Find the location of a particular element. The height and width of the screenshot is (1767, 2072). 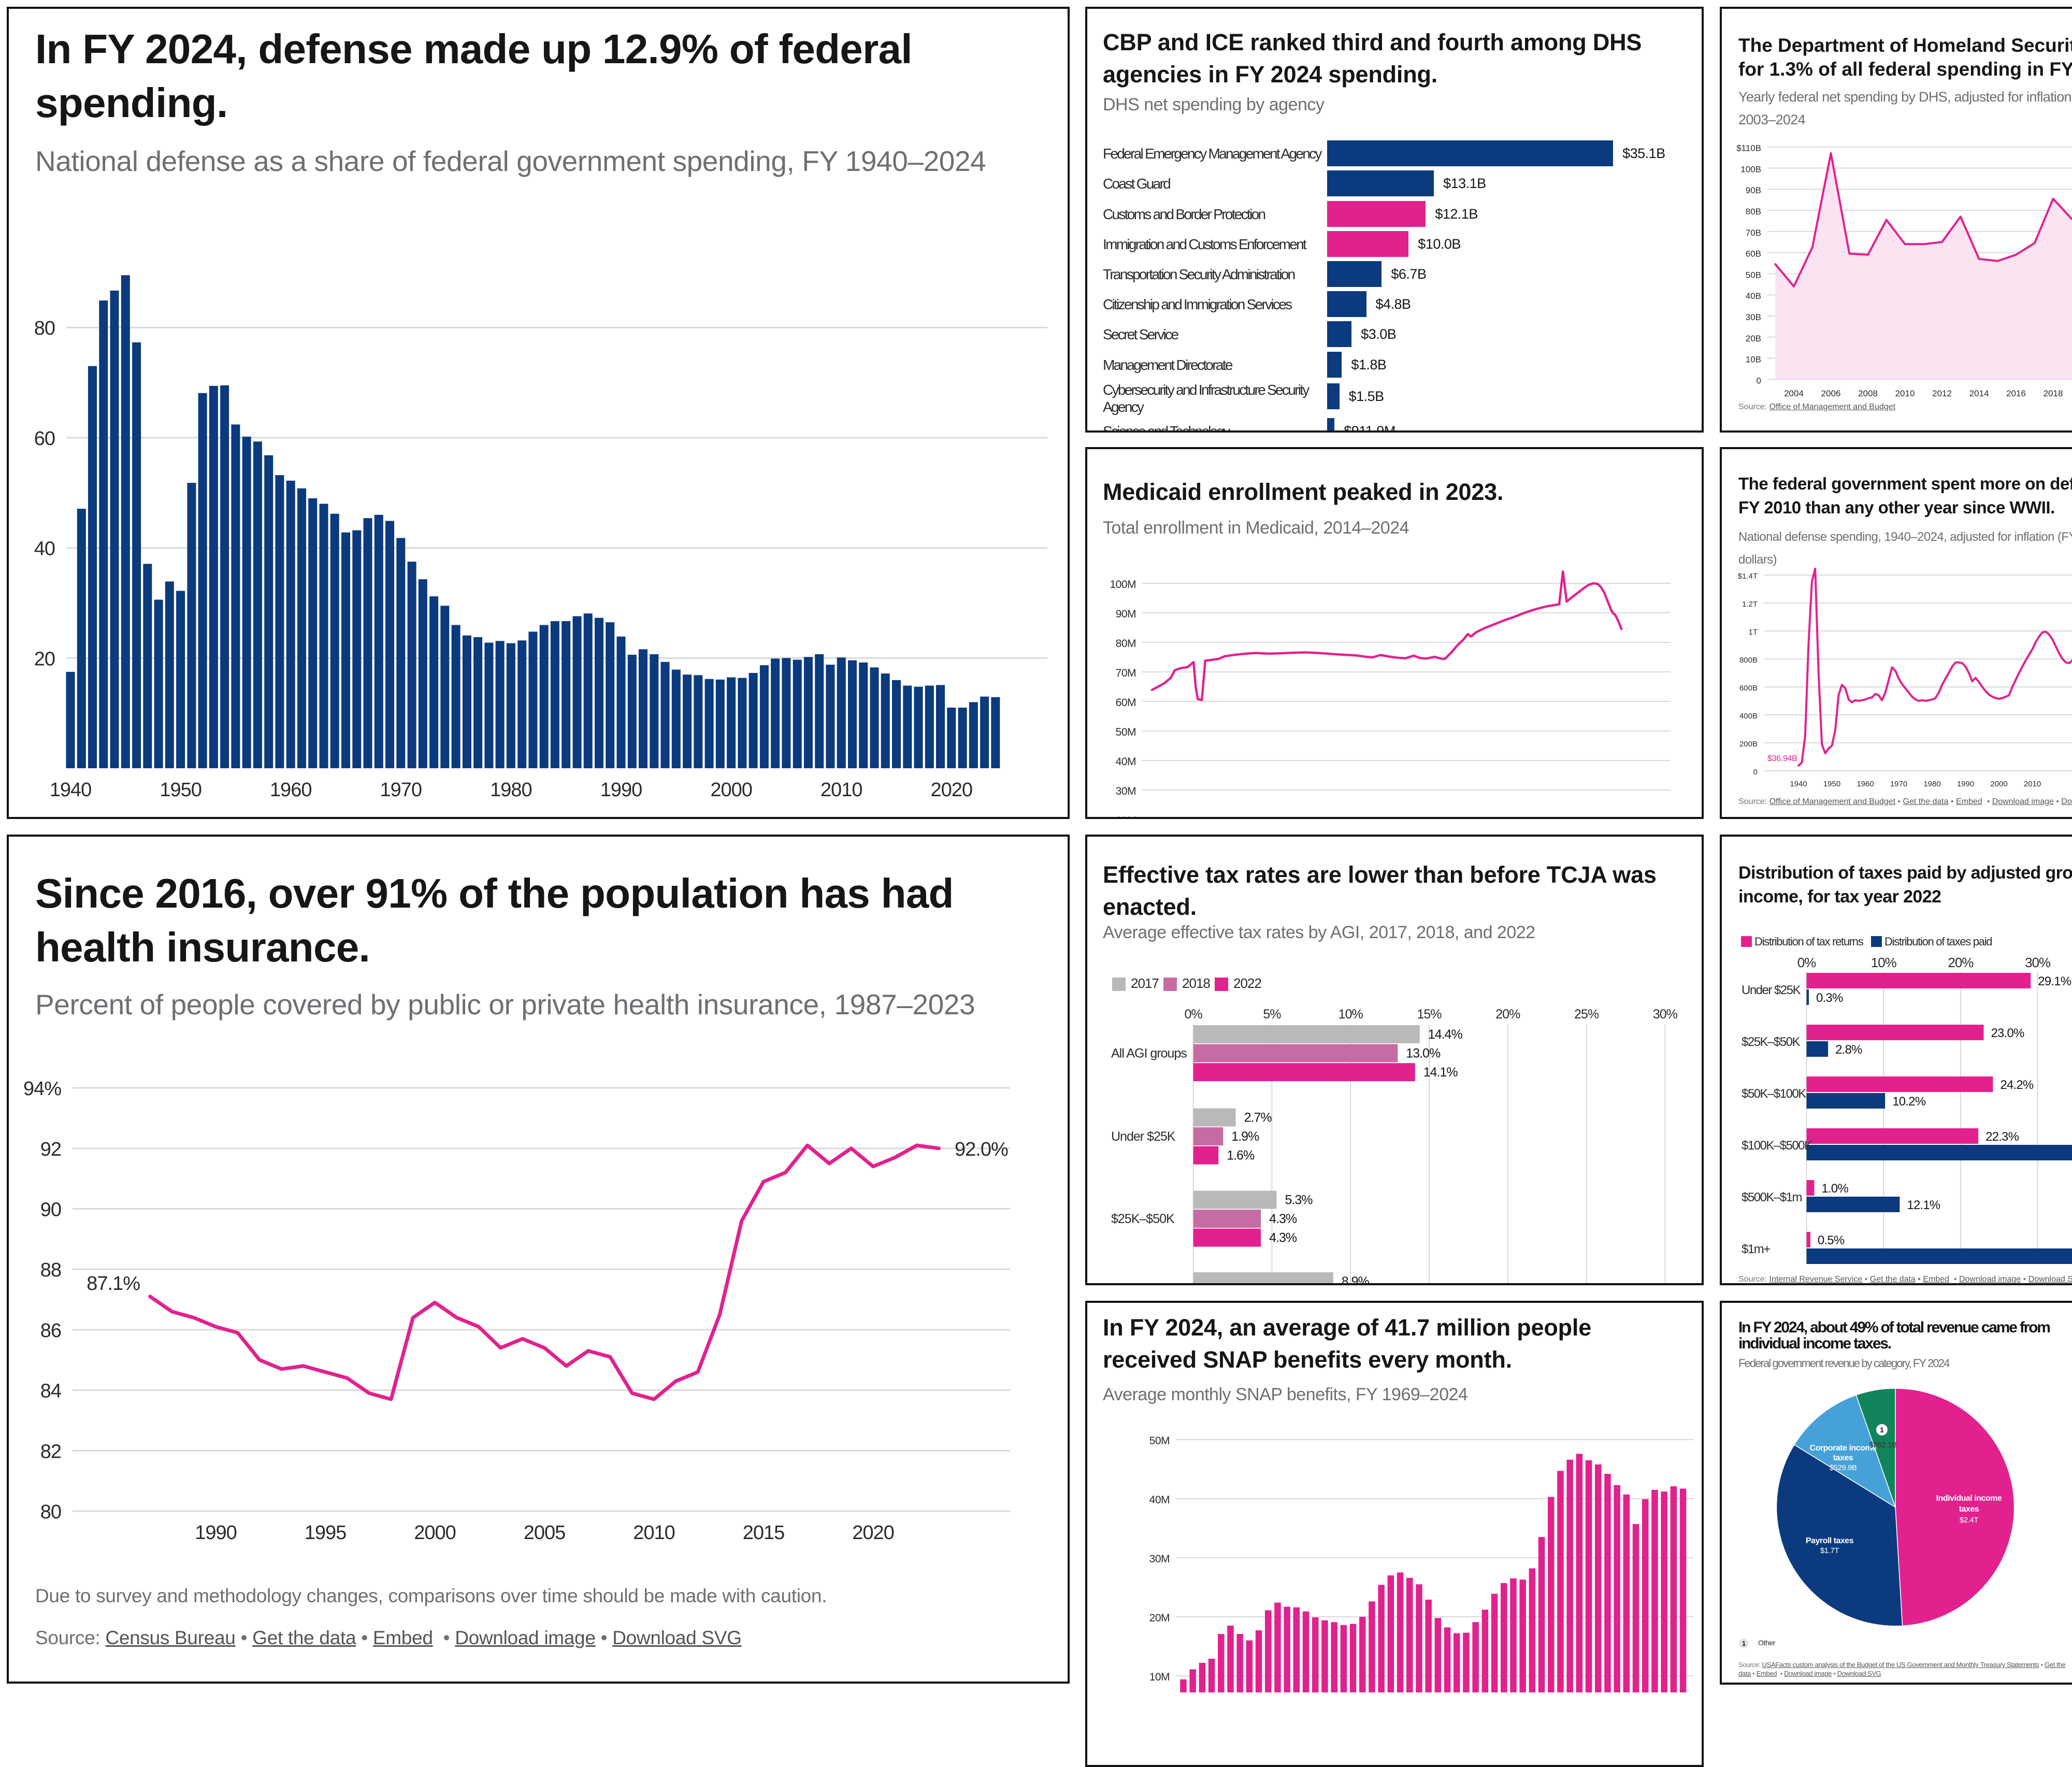

svg-text: Corporate income is located at coordinates (1843, 1448).